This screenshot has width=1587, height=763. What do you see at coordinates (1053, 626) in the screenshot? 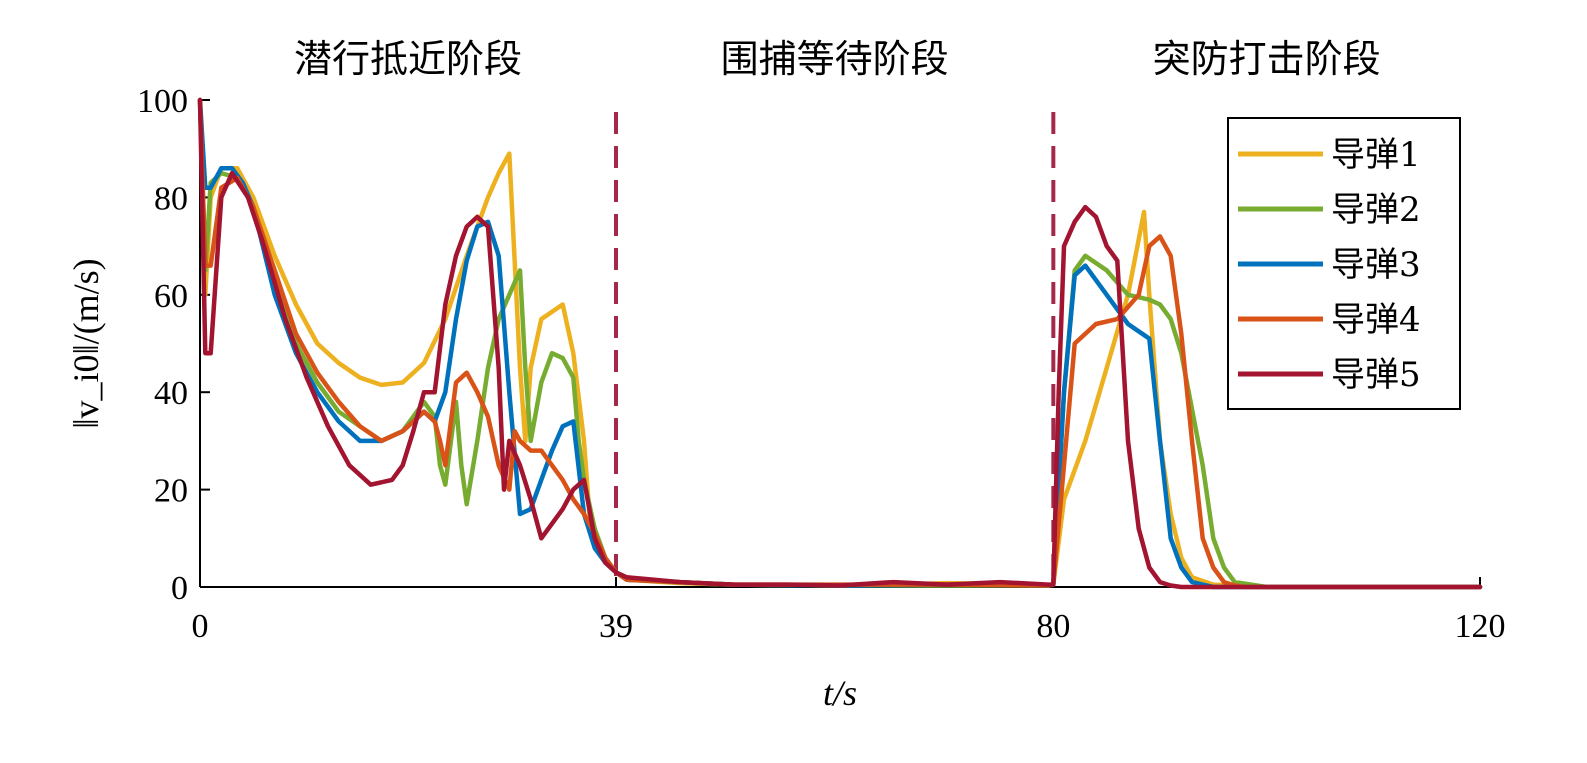
I see `x-tick-label: 80` at bounding box center [1053, 626].